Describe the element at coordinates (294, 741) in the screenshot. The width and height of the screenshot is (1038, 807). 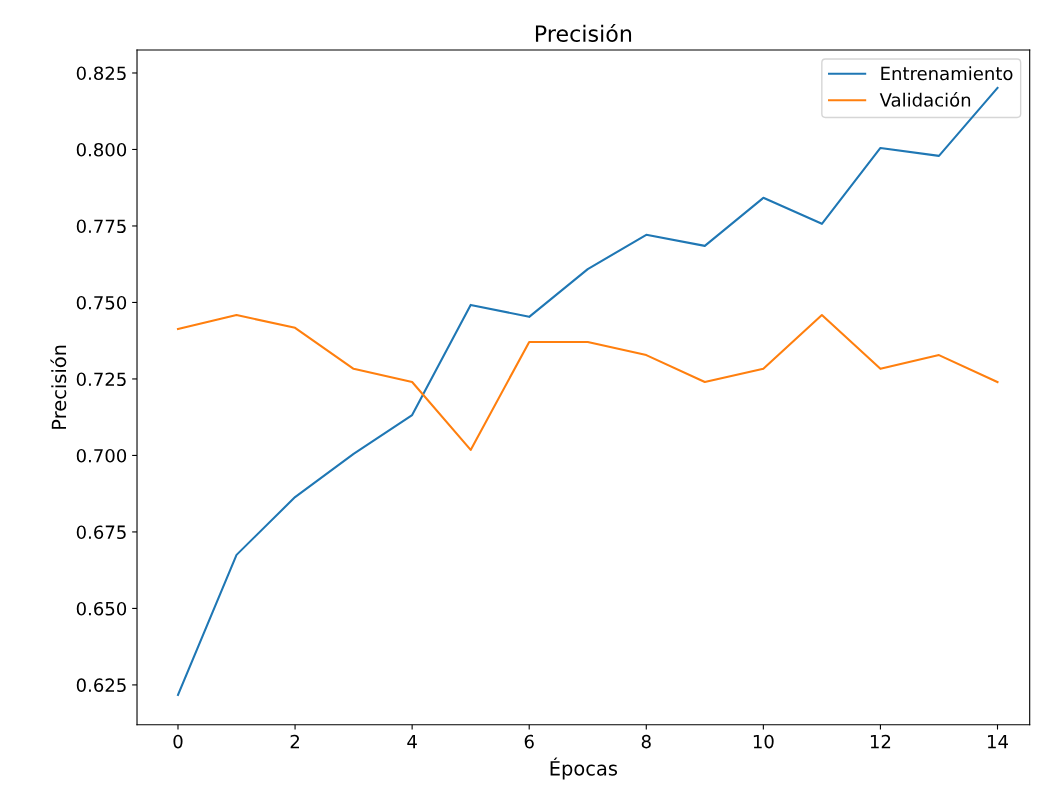
I see `x-tick-label: 2` at that location.